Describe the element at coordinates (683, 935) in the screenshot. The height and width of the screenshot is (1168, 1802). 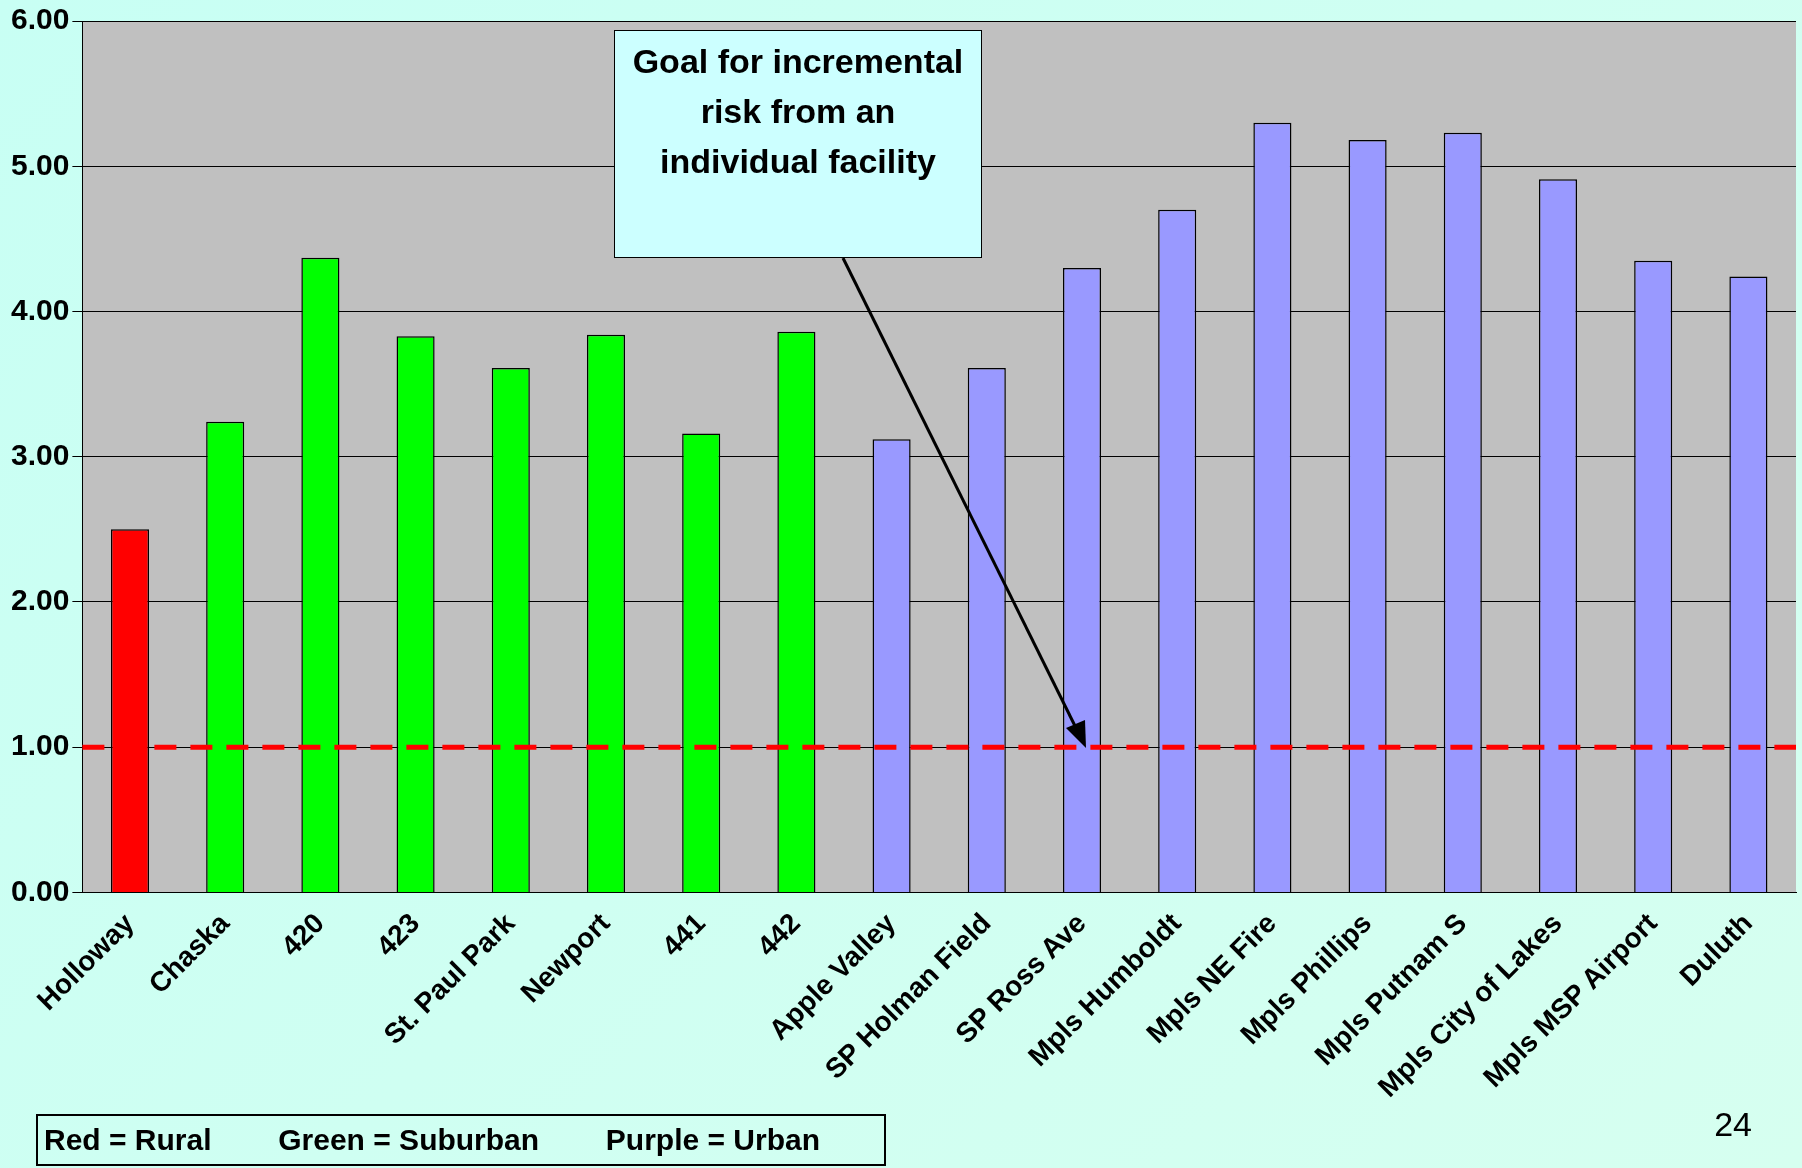
I see `x-tick-label: 441` at that location.